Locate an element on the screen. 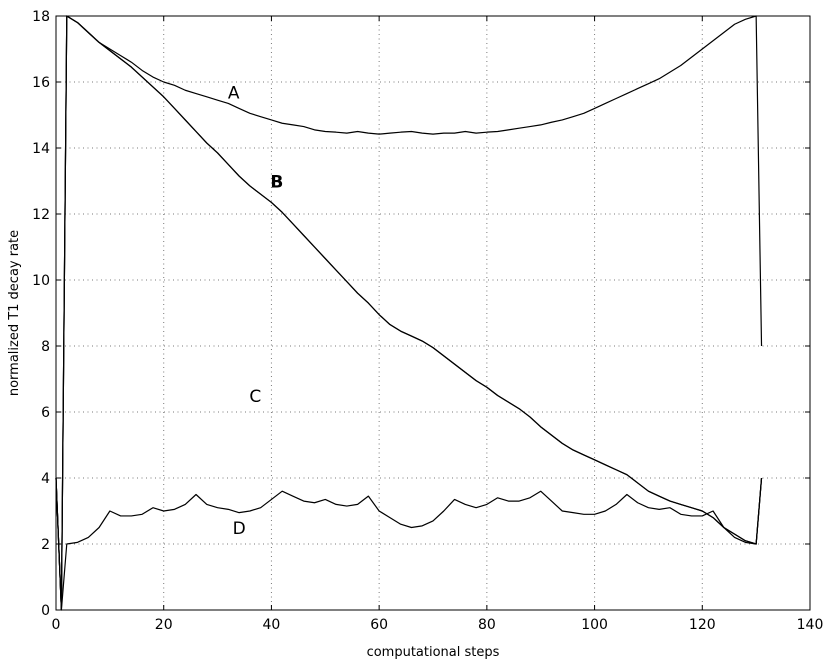 This screenshot has height=664, width=830. series-b-label: B is located at coordinates (276, 183).